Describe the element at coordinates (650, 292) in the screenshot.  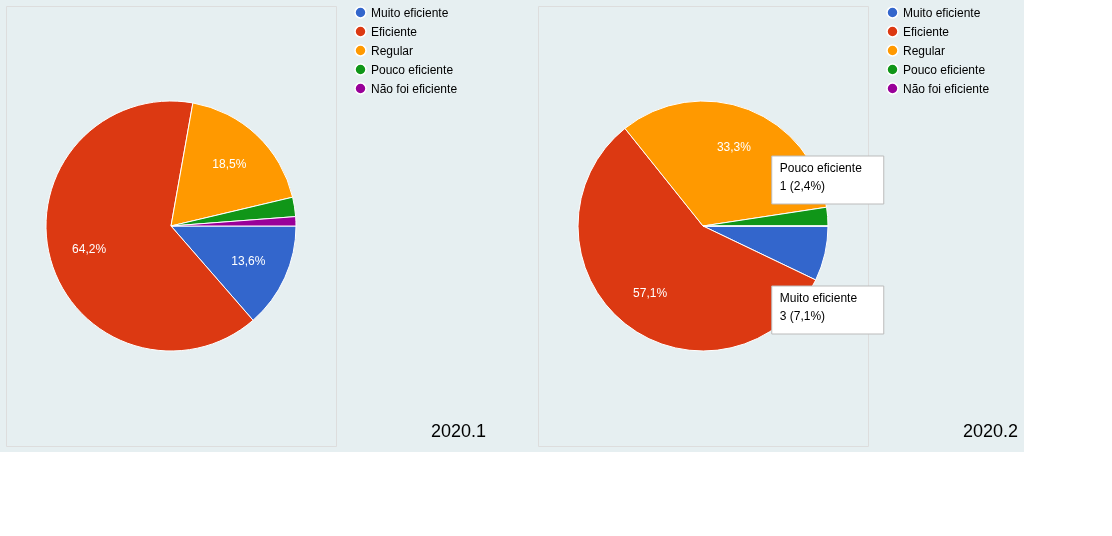
I see `data-label: 57,1%` at that location.